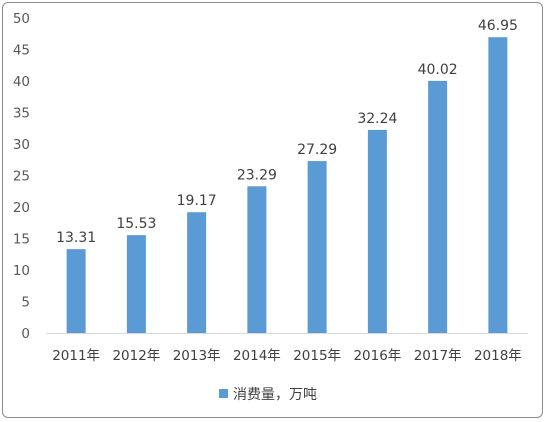  I want to click on x-tick-label: 2012年, so click(136, 356).